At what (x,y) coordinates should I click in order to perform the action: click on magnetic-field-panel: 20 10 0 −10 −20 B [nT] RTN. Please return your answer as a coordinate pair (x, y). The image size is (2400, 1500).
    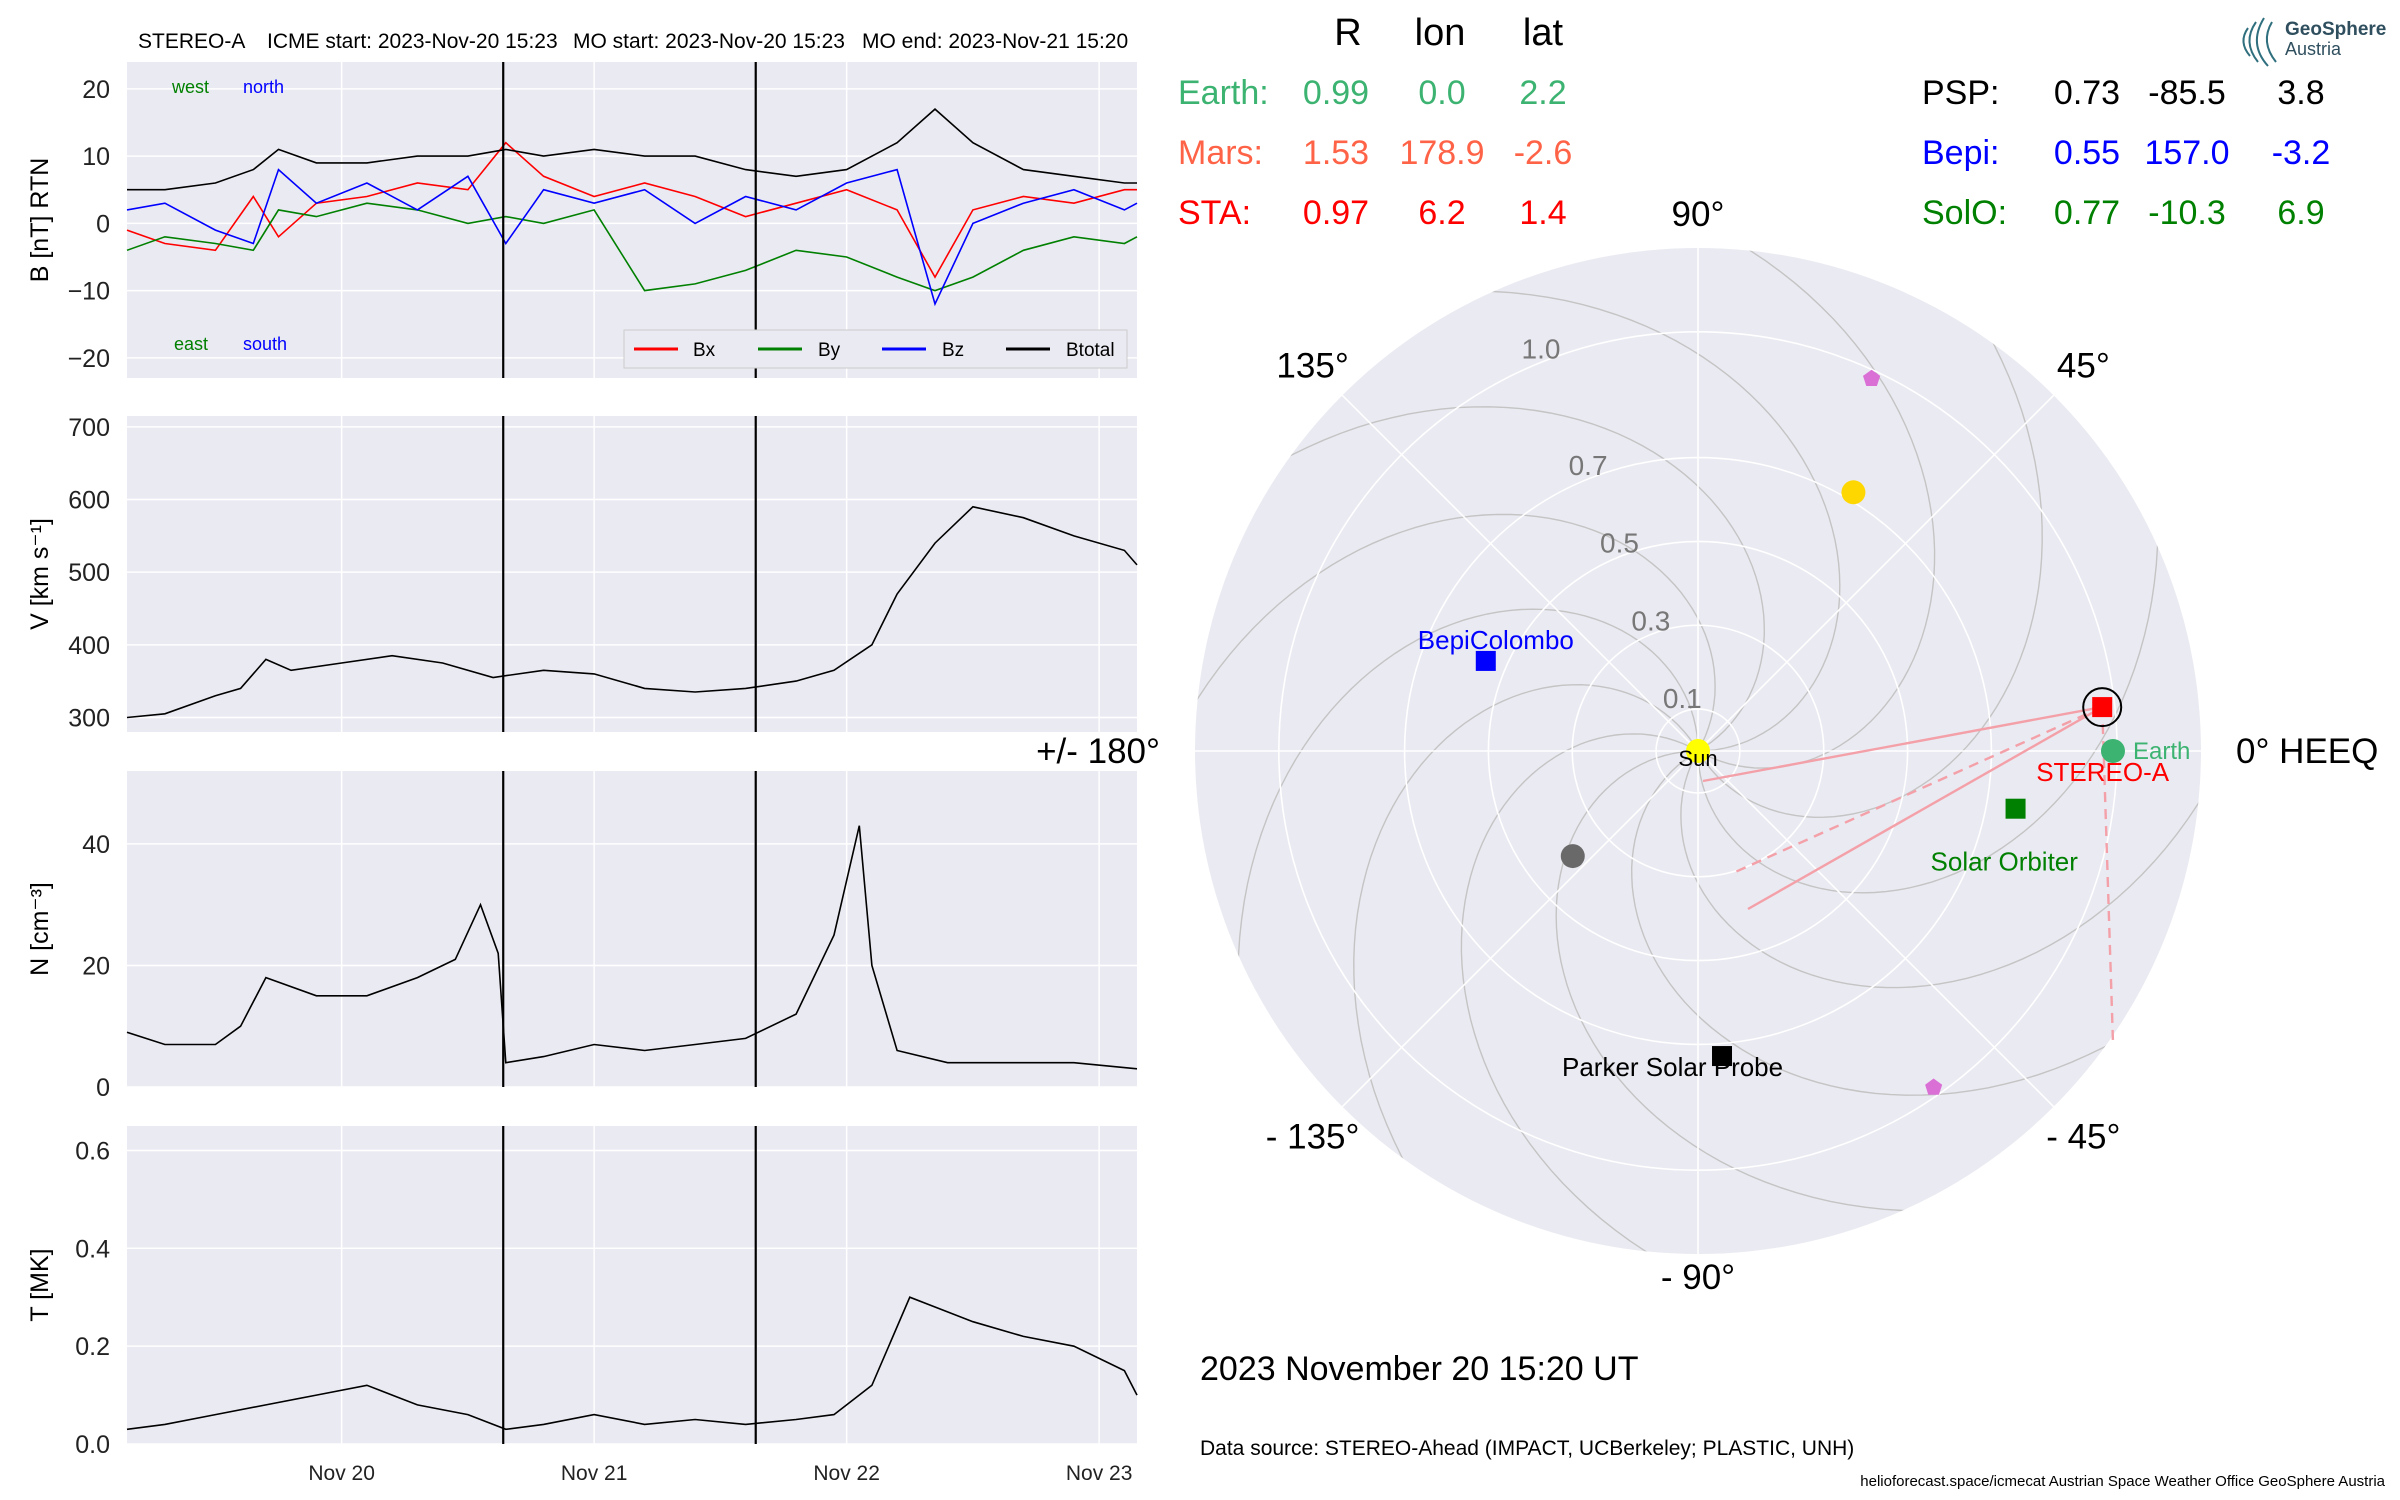
    Looking at the image, I should click on (582, 220).